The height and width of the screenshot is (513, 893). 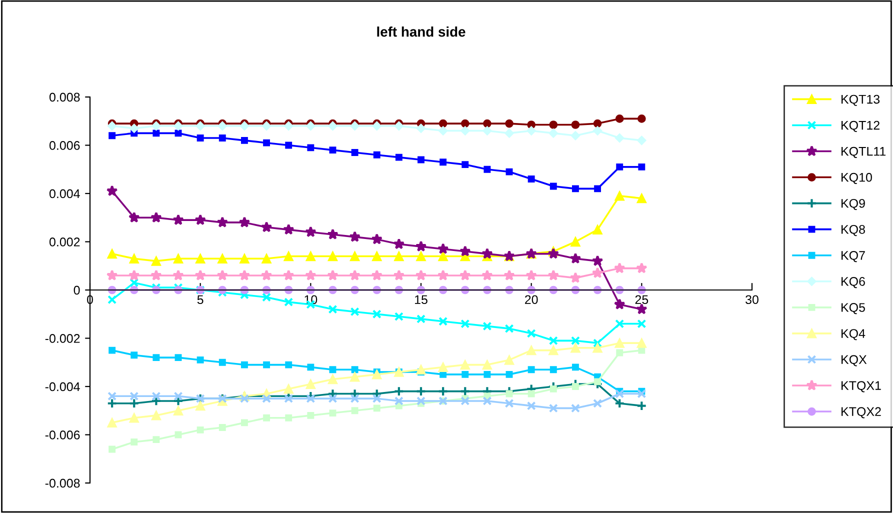 I want to click on legend-label: KQ5, so click(x=853, y=308).